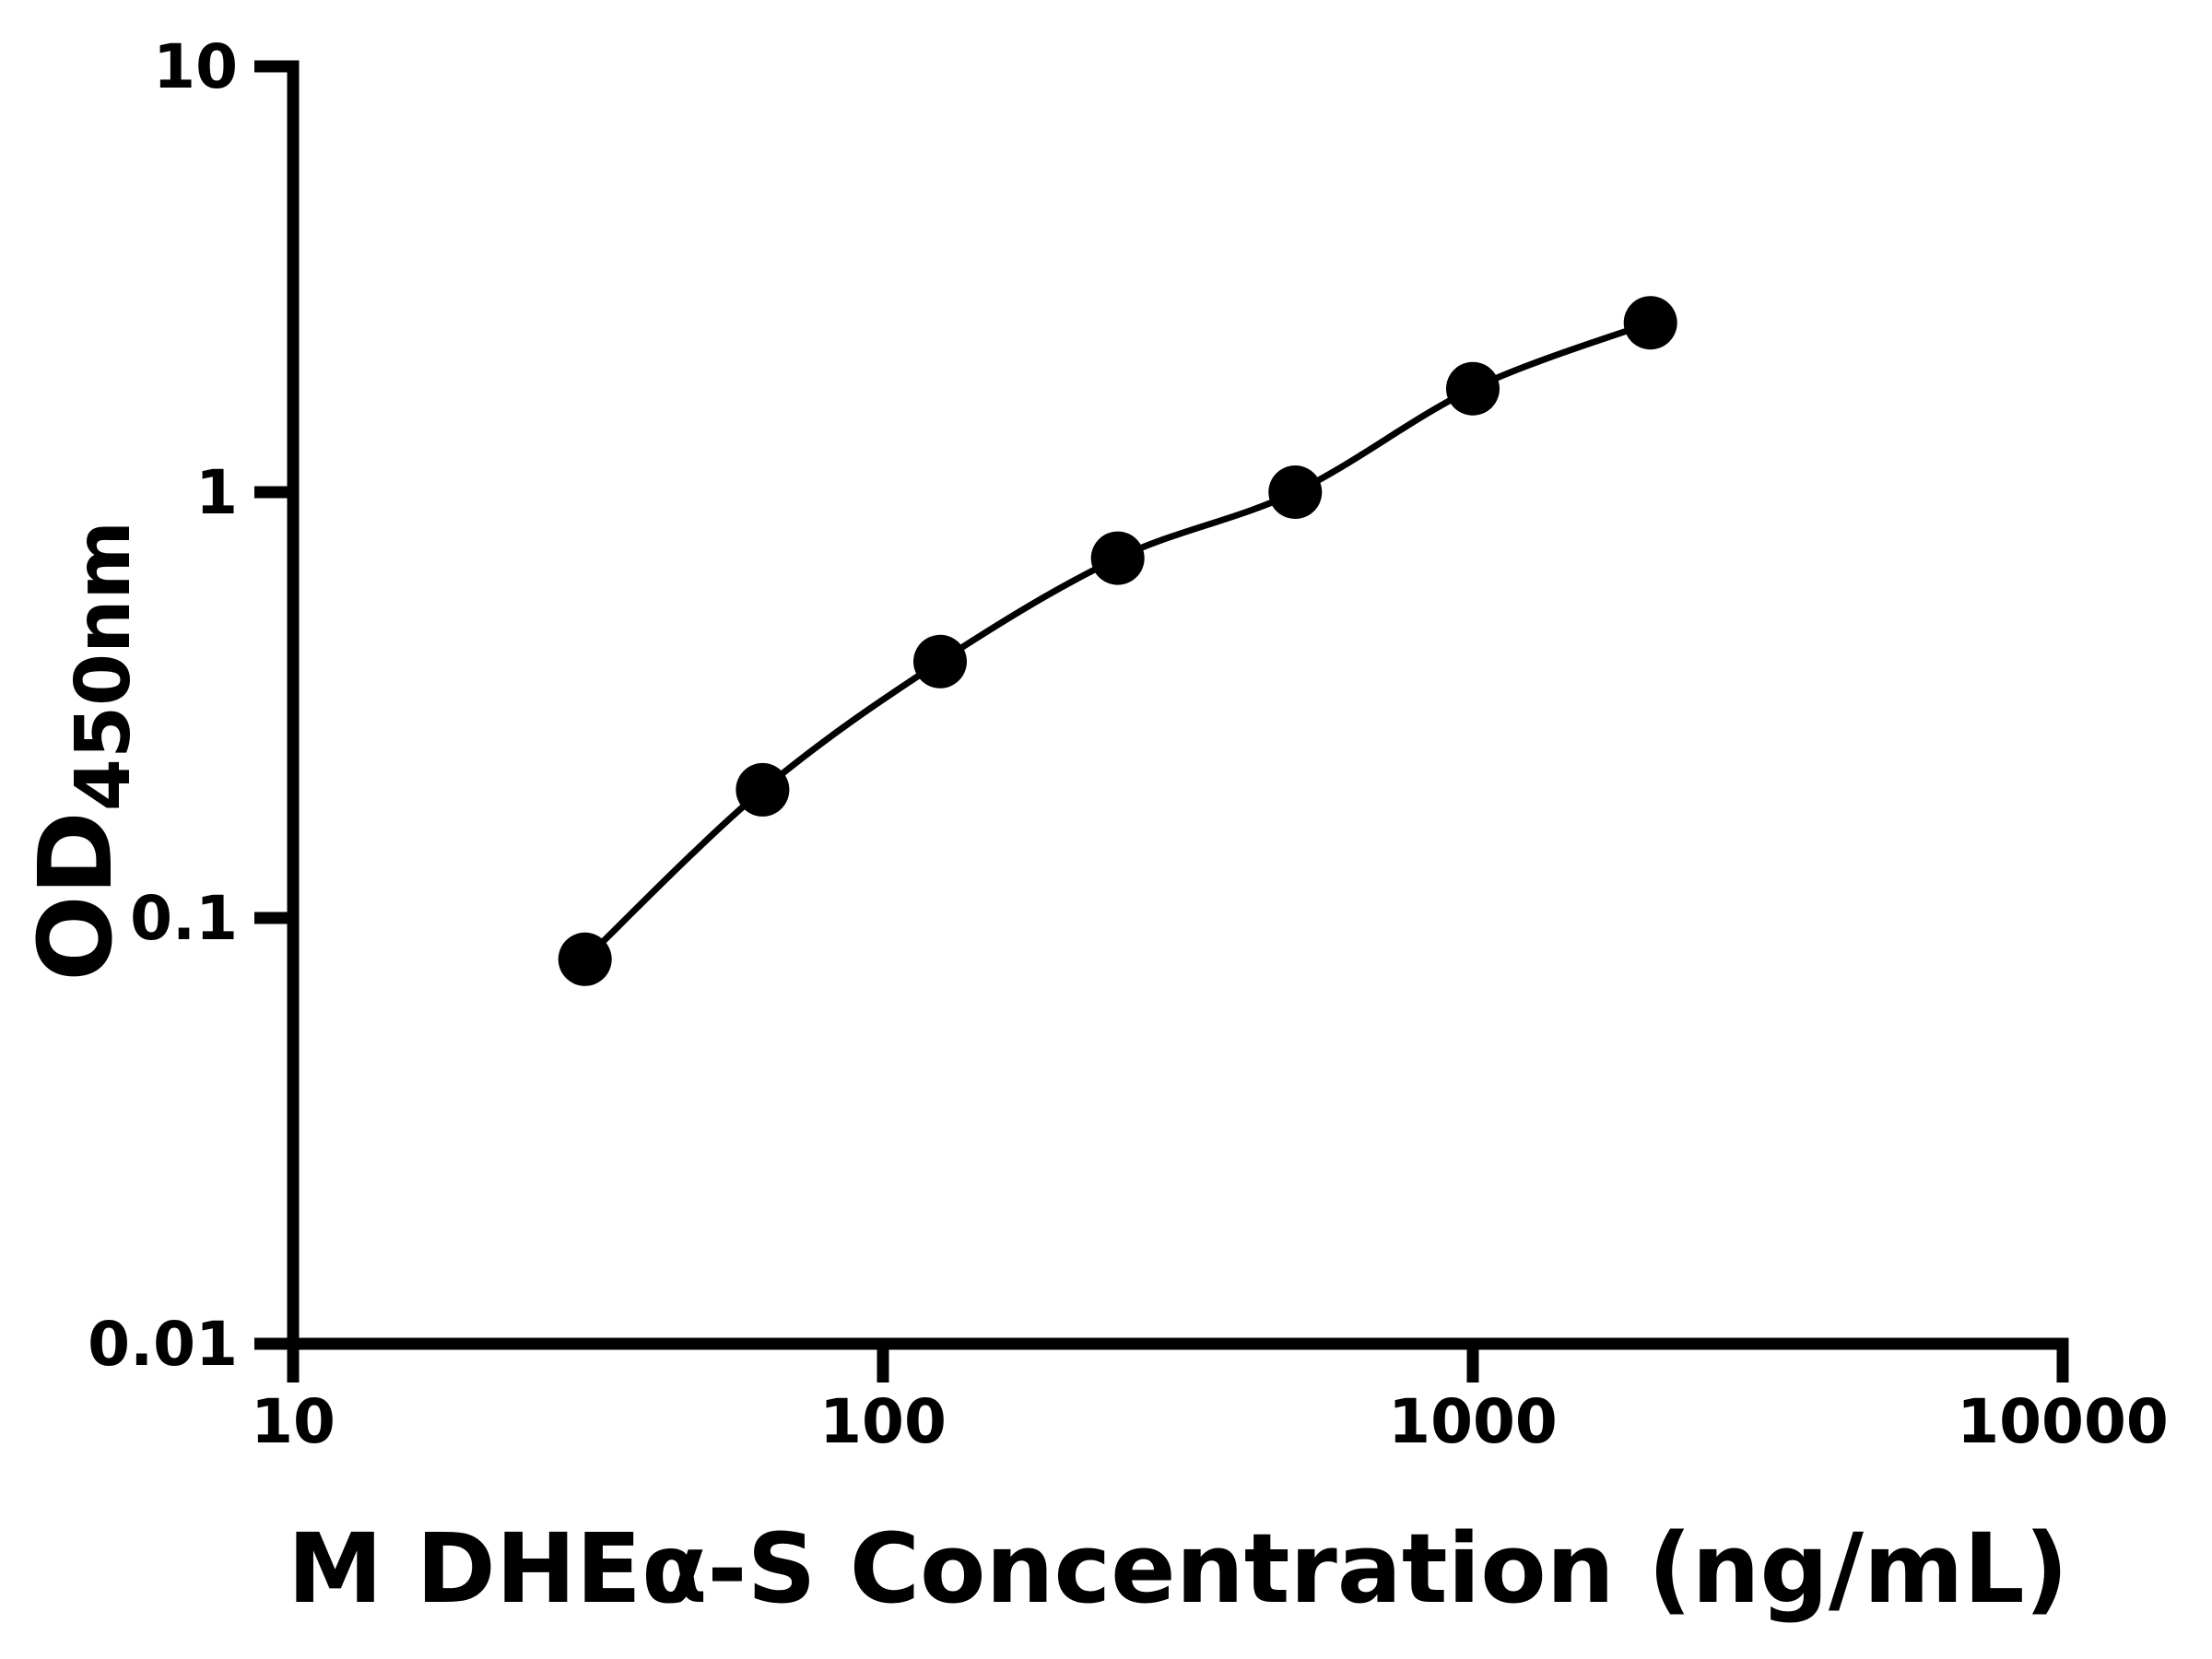 The image size is (2212, 1659). What do you see at coordinates (883, 1421) in the screenshot?
I see `x-tick-label: 100` at bounding box center [883, 1421].